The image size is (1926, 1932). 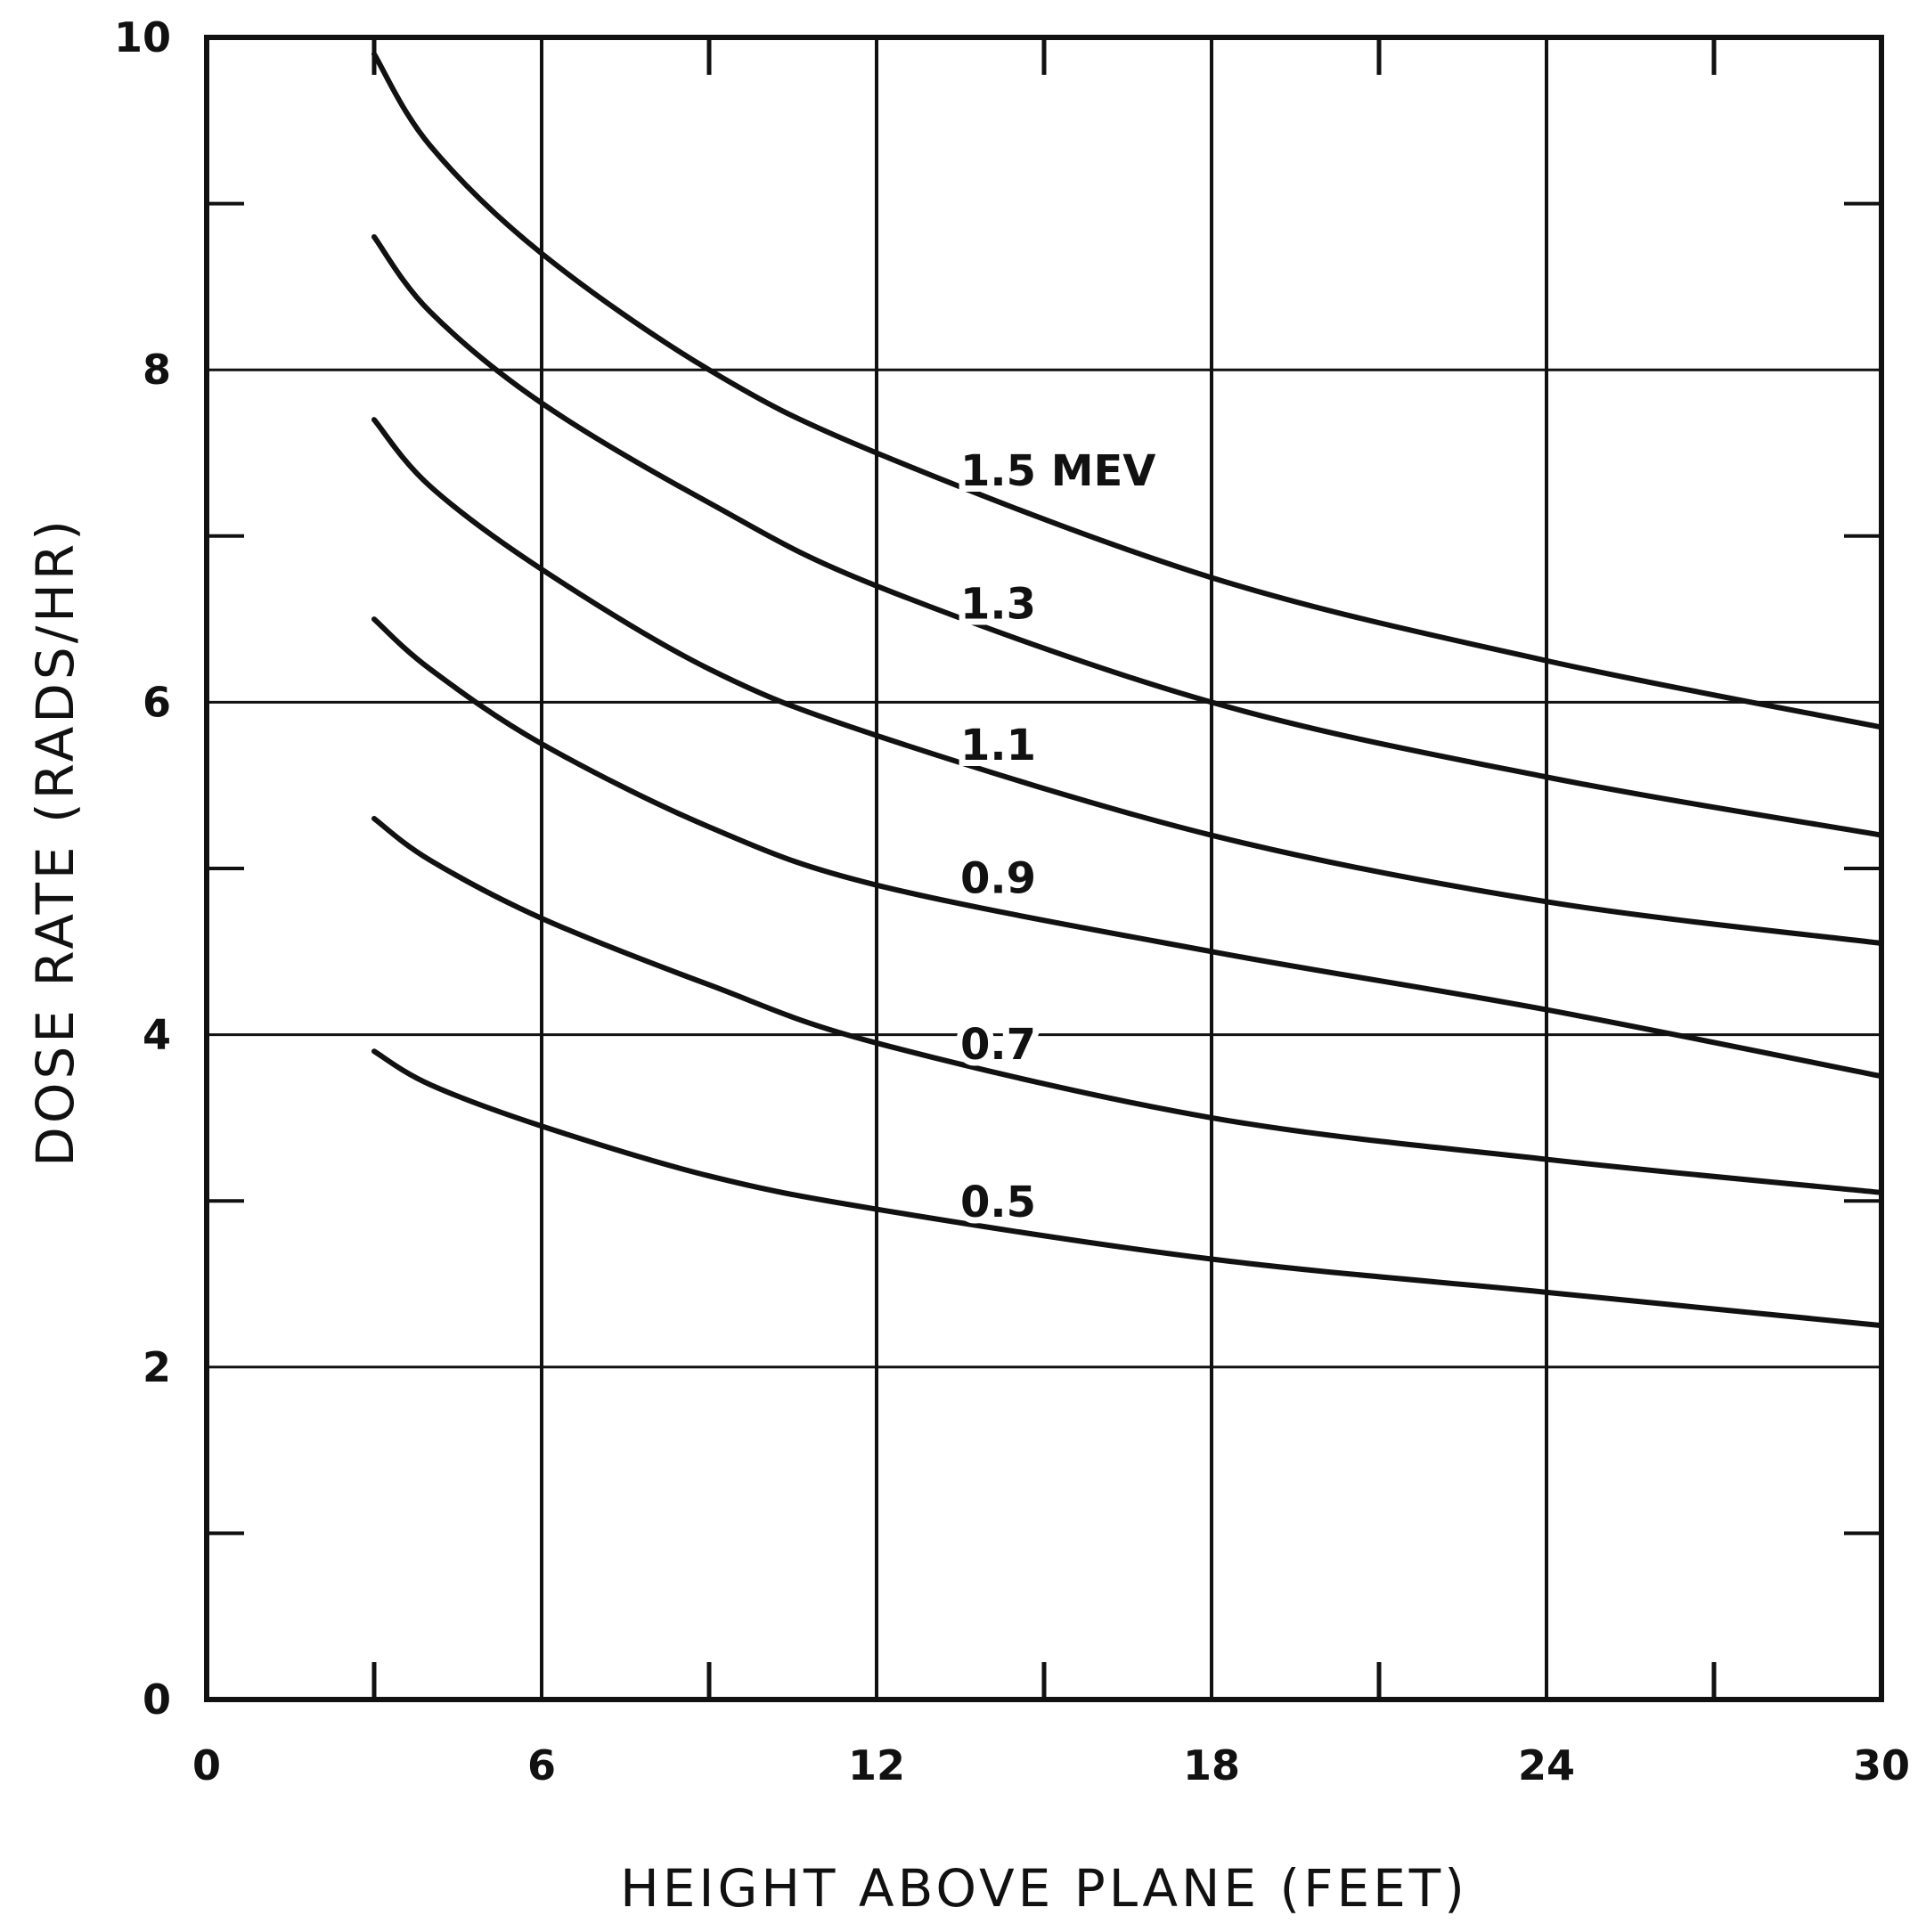 What do you see at coordinates (1057, 471) in the screenshot?
I see `series-label-1-5-mev: 1.5 MEV` at bounding box center [1057, 471].